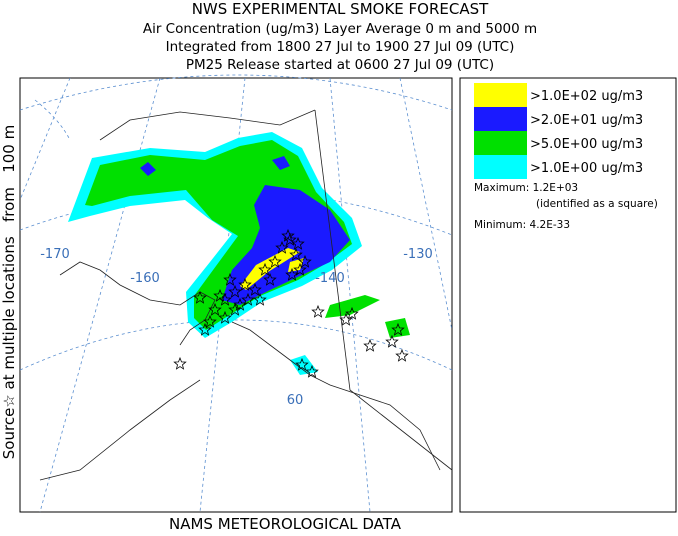  Describe the element at coordinates (330, 278) in the screenshot. I see `graticule-label: -140` at that location.